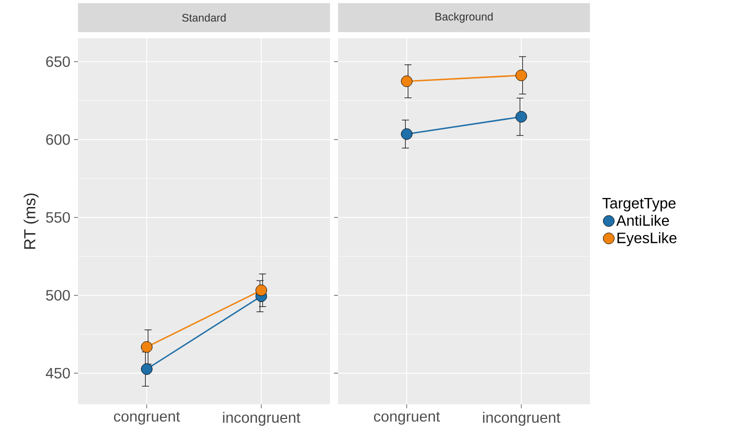  What do you see at coordinates (58, 373) in the screenshot?
I see `y-tick-label: 450` at bounding box center [58, 373].